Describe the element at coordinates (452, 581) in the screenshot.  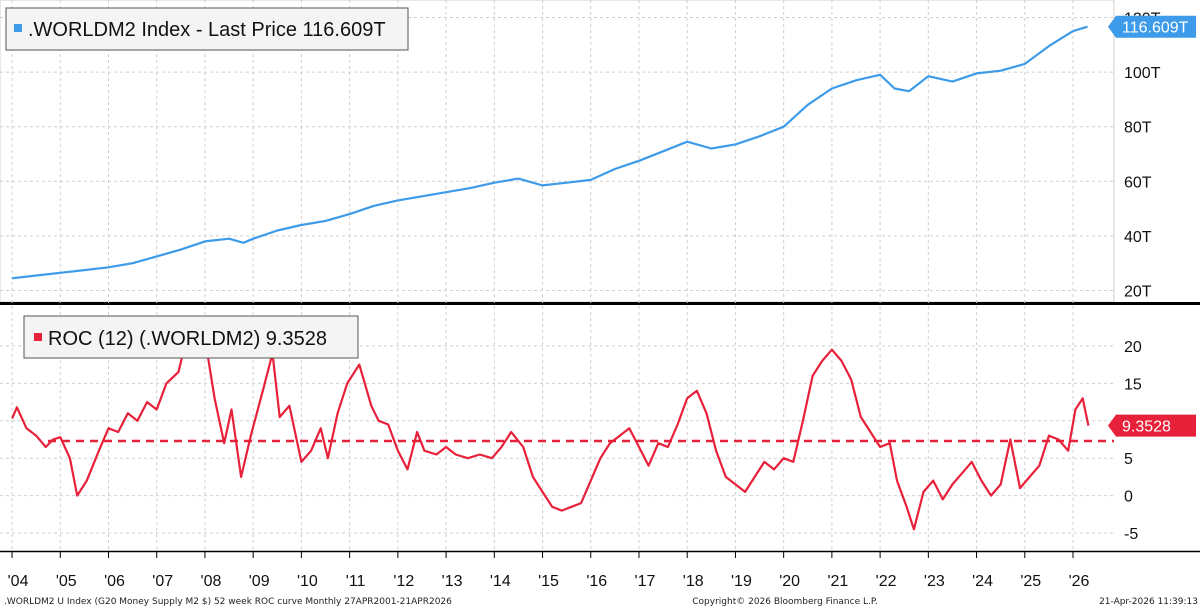
I see `x-tick-label: '13` at that location.